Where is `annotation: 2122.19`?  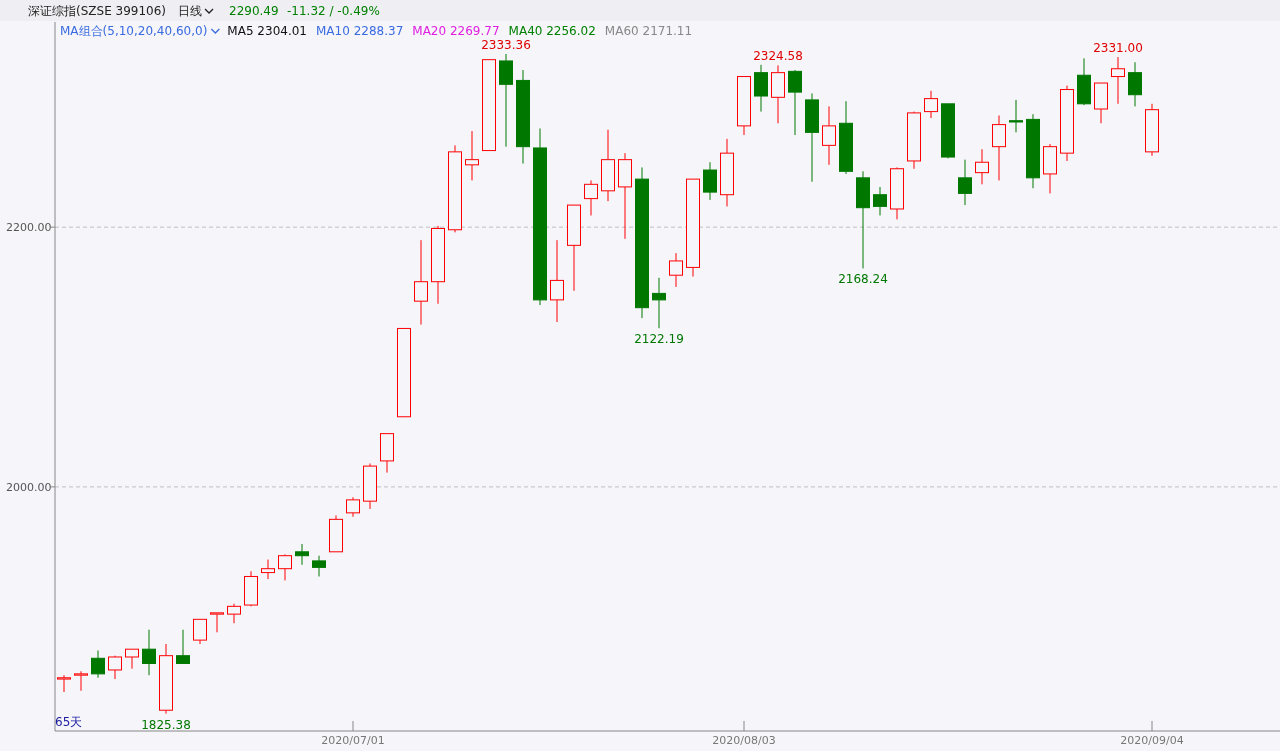
annotation: 2122.19 is located at coordinates (659, 339).